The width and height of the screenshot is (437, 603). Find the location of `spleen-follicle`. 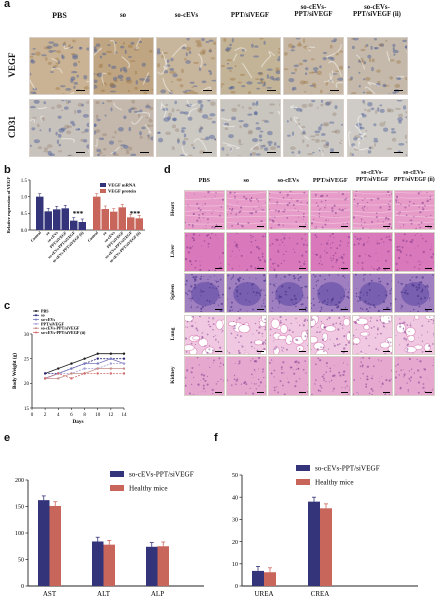

spleen-follicle is located at coordinates (247, 294).